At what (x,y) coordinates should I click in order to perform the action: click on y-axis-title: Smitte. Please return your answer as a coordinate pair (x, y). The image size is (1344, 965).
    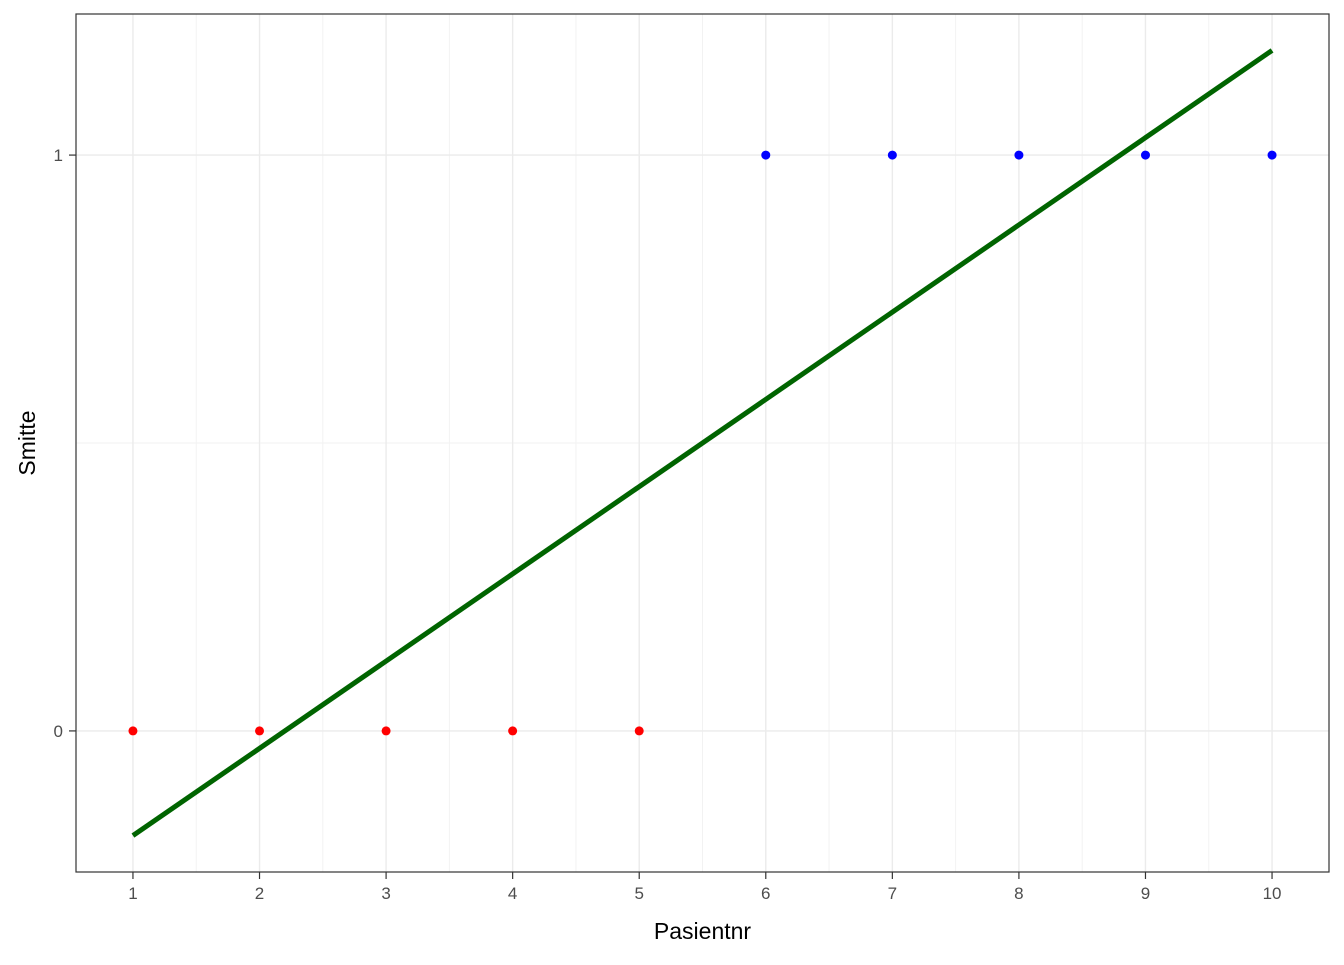
    Looking at the image, I should click on (27, 442).